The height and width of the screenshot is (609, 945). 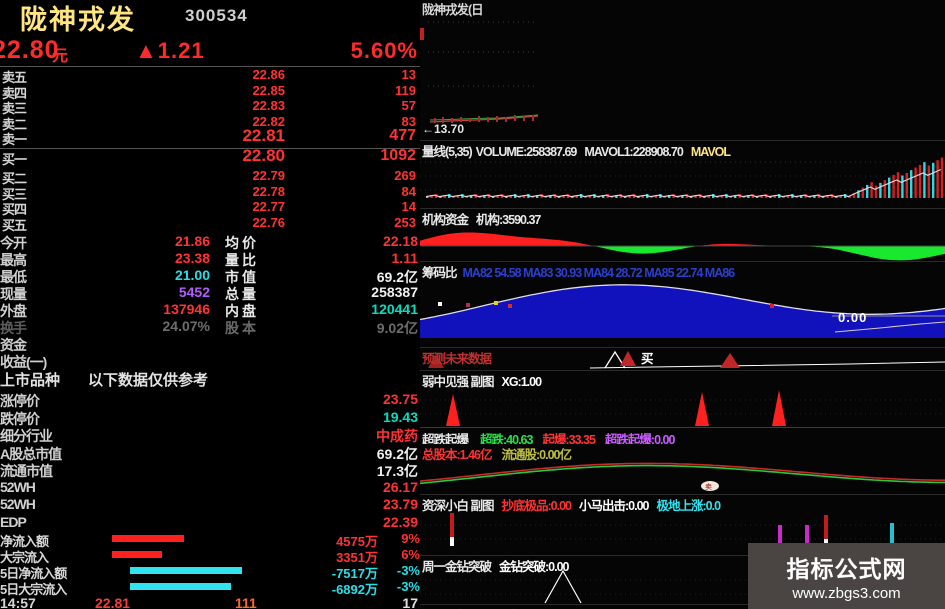 What do you see at coordinates (13, 328) in the screenshot?
I see `stat-label-left: 换手` at bounding box center [13, 328].